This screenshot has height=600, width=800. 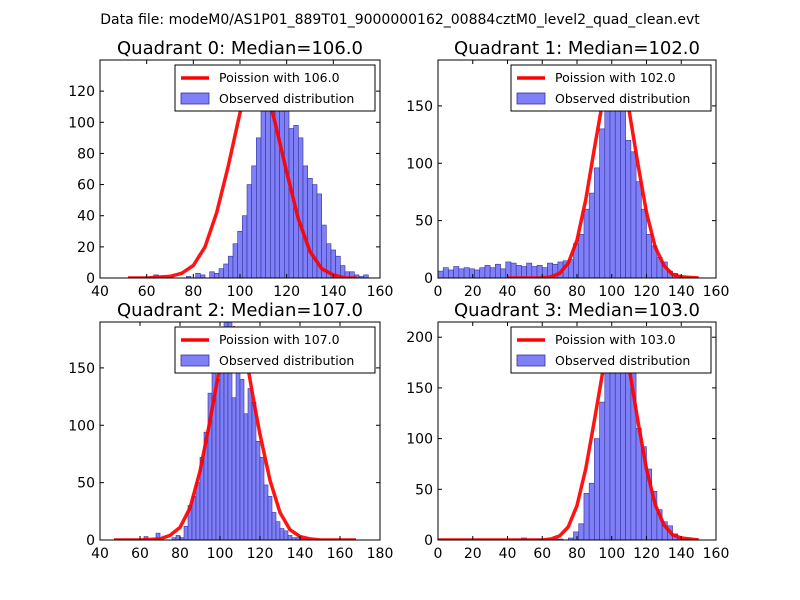 What do you see at coordinates (615, 339) in the screenshot?
I see `legend-entry-poisson: Poission with 103.0` at bounding box center [615, 339].